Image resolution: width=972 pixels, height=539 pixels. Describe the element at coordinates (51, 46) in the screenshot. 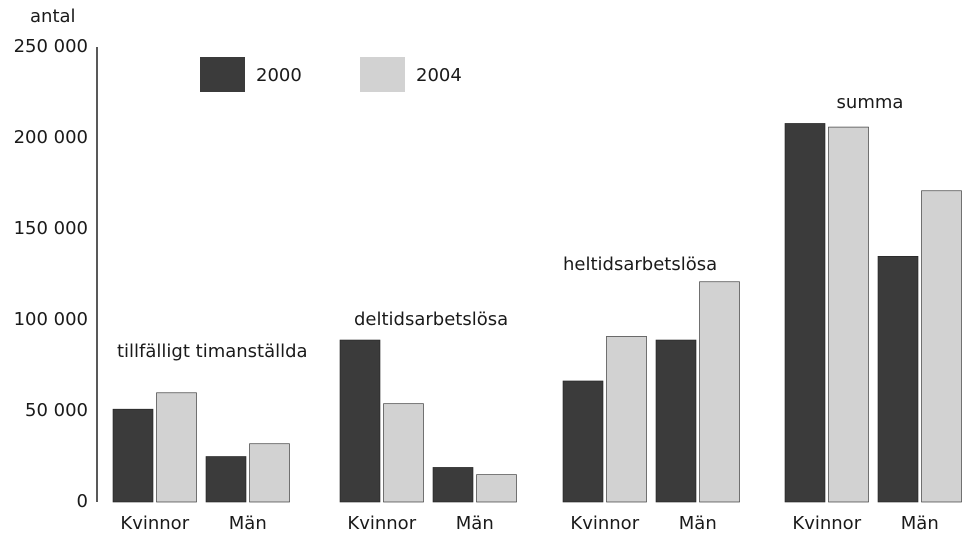

I see `y-tick-label: 250 000` at that location.